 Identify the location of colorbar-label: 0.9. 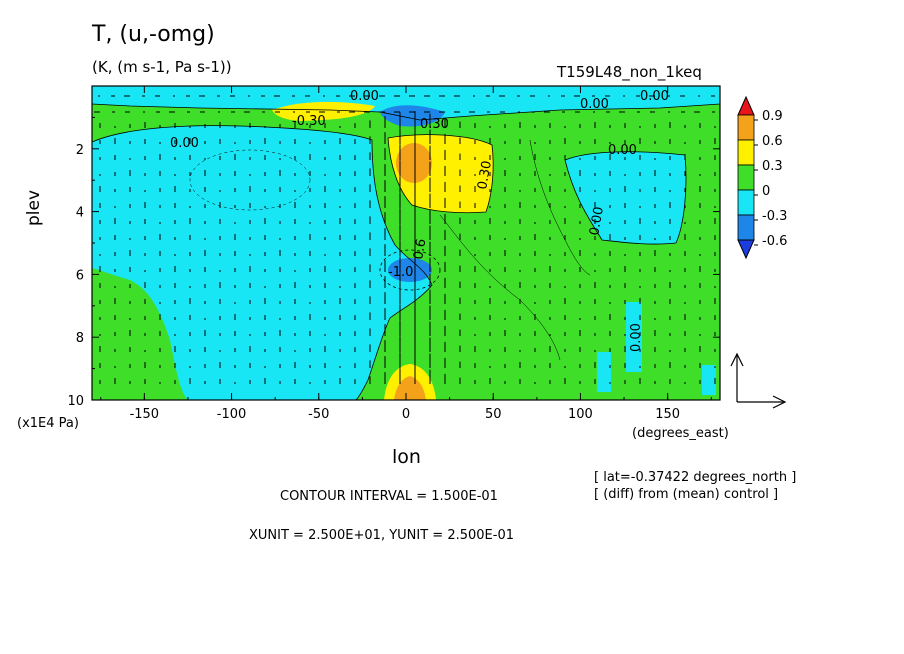
(772, 116).